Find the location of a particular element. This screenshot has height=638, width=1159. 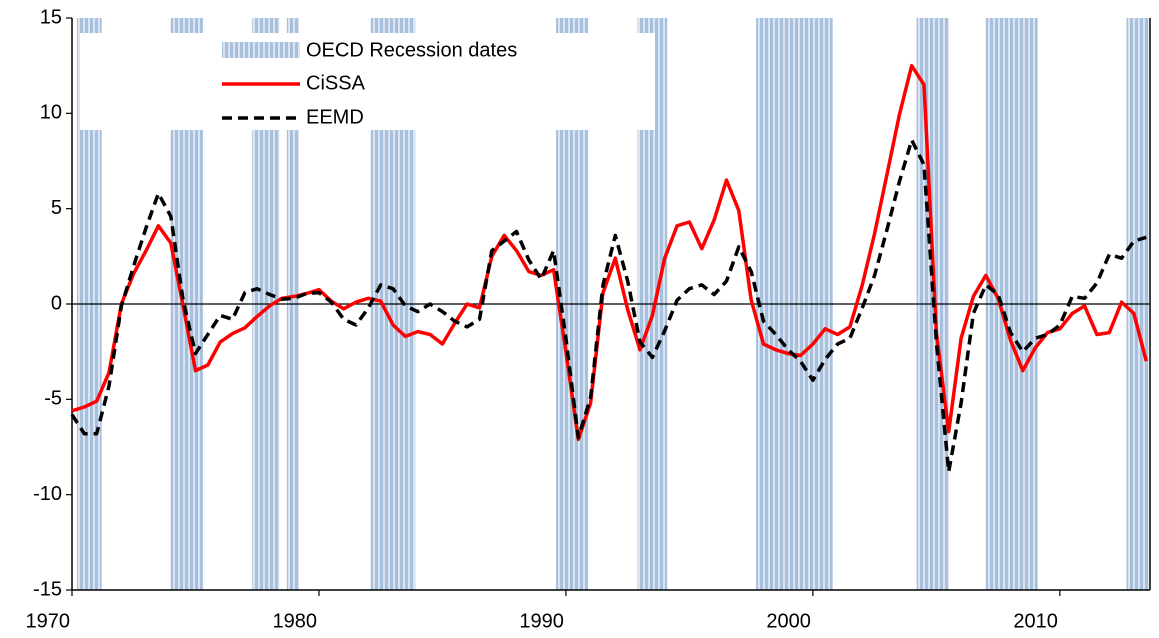

y-tick-label: -15 is located at coordinates (47, 589).